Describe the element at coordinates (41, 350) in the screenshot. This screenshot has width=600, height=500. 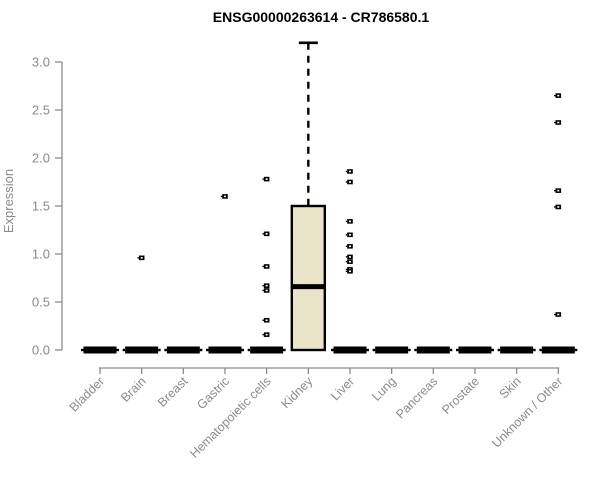
I see `y-tick-label: 0.0` at that location.